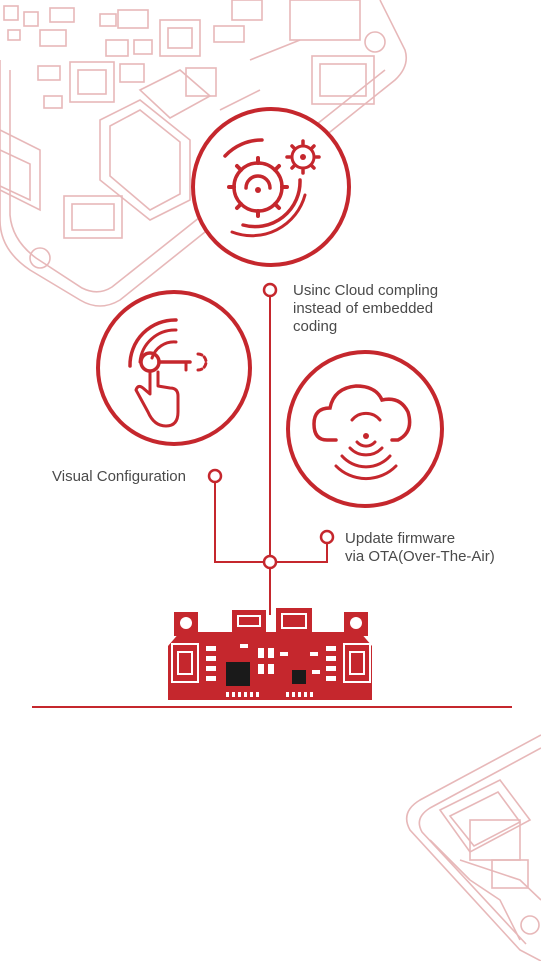 Image resolution: width=541 pixels, height=961 pixels. Describe the element at coordinates (271, 187) in the screenshot. I see `gears-icon` at that location.